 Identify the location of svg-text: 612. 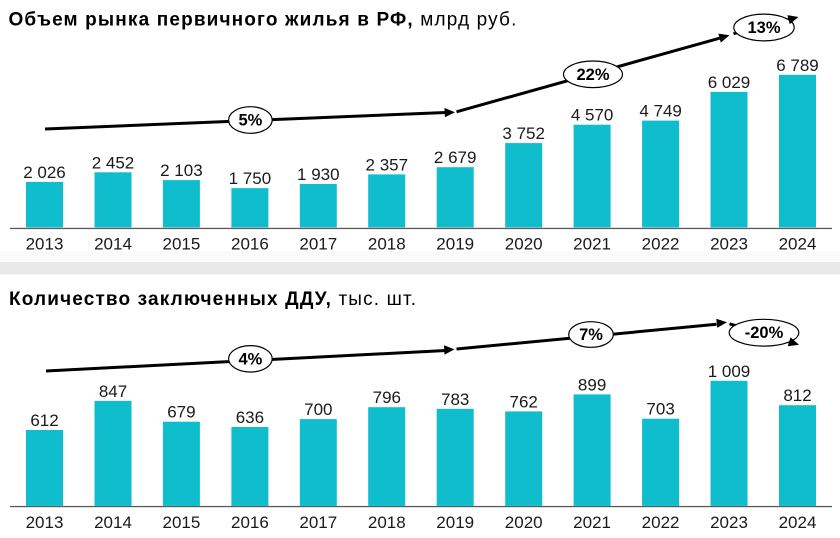
(44, 420).